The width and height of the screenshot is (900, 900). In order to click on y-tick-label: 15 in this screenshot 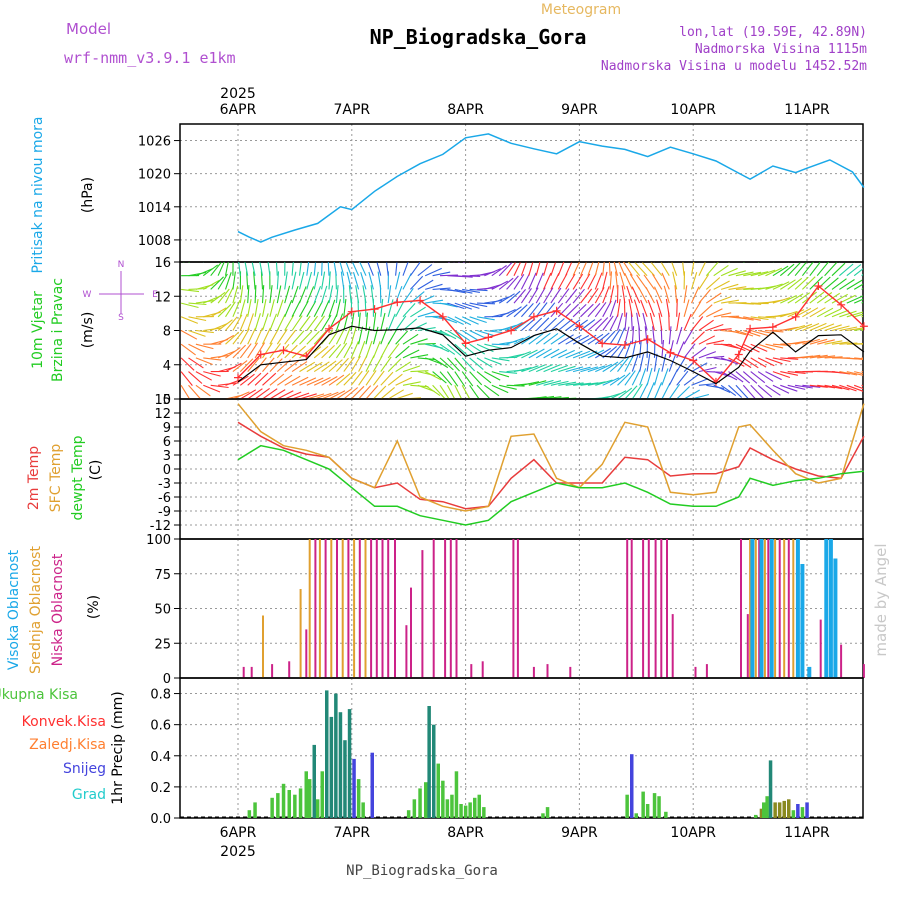, I will do `click(162, 400)`.